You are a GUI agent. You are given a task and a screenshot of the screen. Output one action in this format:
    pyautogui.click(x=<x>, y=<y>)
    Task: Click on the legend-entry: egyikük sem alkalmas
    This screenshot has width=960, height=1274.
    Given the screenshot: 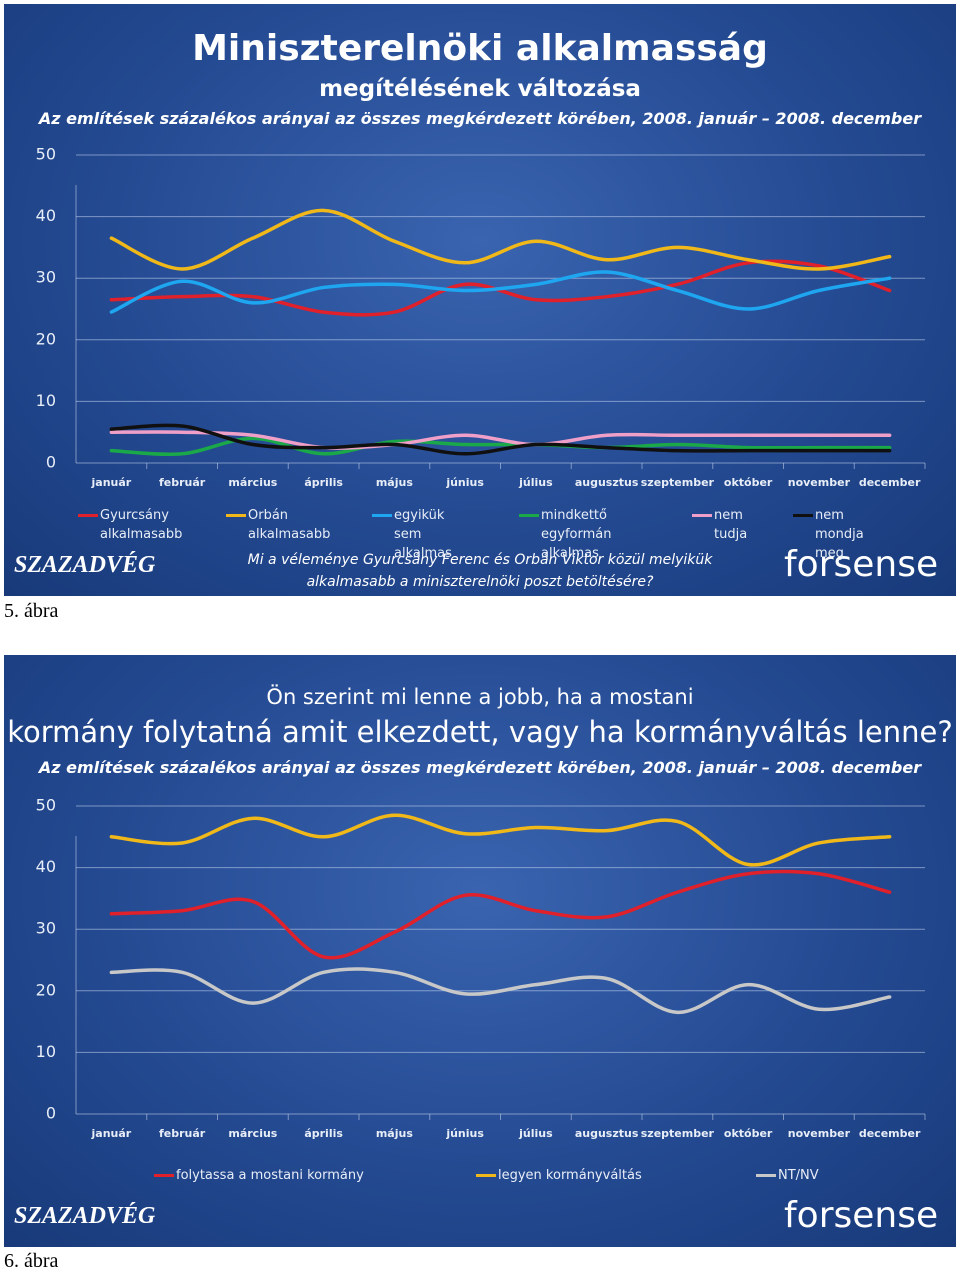 What is the action you would take?
    pyautogui.click(x=423, y=534)
    